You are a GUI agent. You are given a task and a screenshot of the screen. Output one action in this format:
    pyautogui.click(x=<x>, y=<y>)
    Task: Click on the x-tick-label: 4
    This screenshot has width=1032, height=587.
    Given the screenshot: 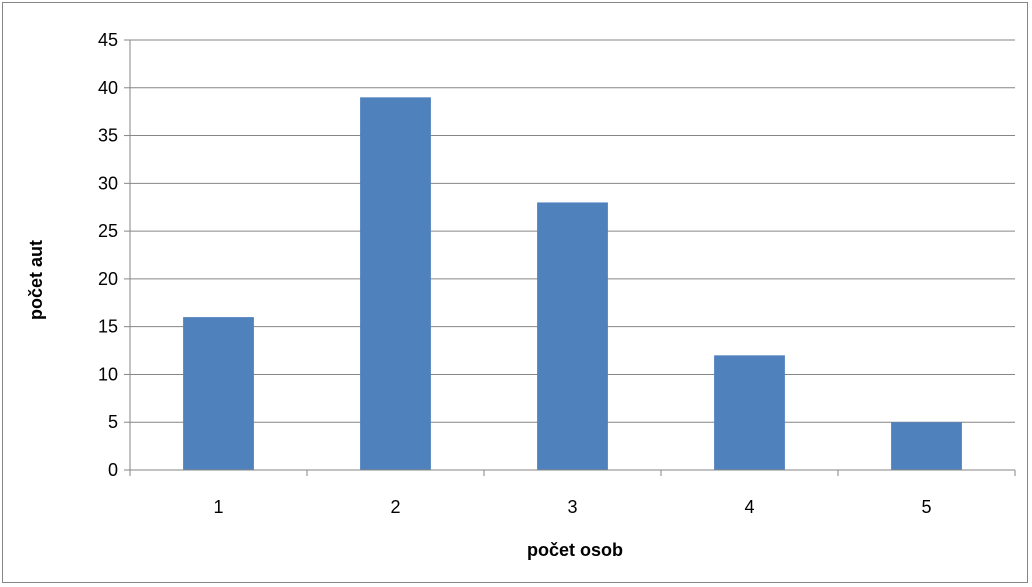 What is the action you would take?
    pyautogui.click(x=749, y=507)
    